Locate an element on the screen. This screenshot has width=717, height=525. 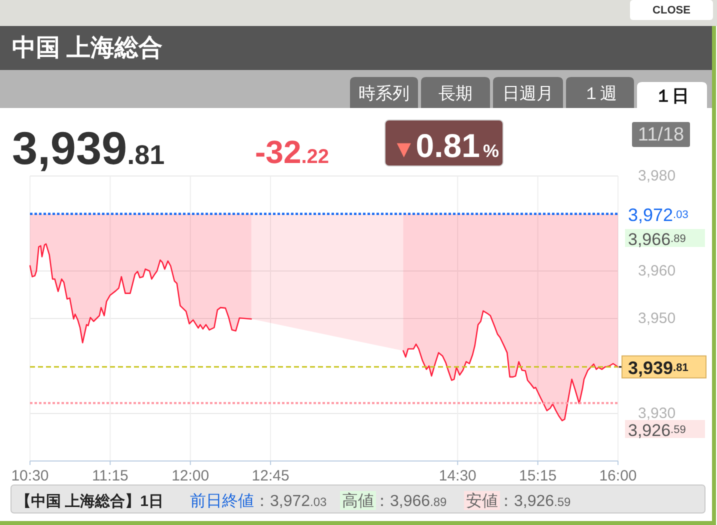
x-tick-label: 14:30 is located at coordinates (457, 476).